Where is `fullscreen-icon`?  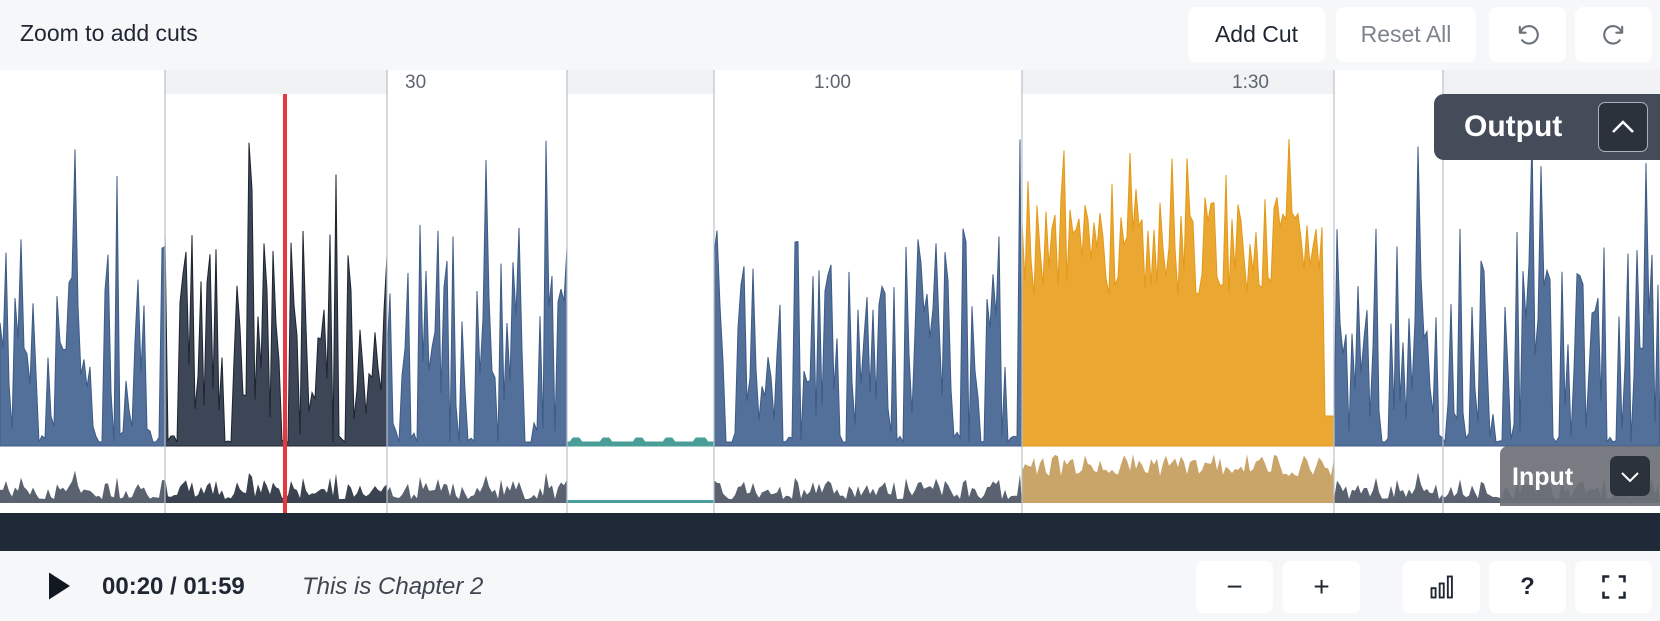 fullscreen-icon is located at coordinates (1613, 587).